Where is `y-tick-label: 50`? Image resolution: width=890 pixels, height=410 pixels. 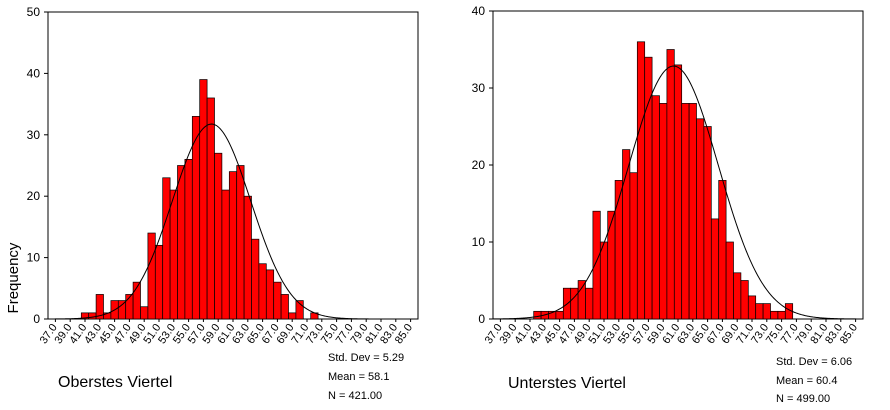 y-tick-label: 50 is located at coordinates (34, 12).